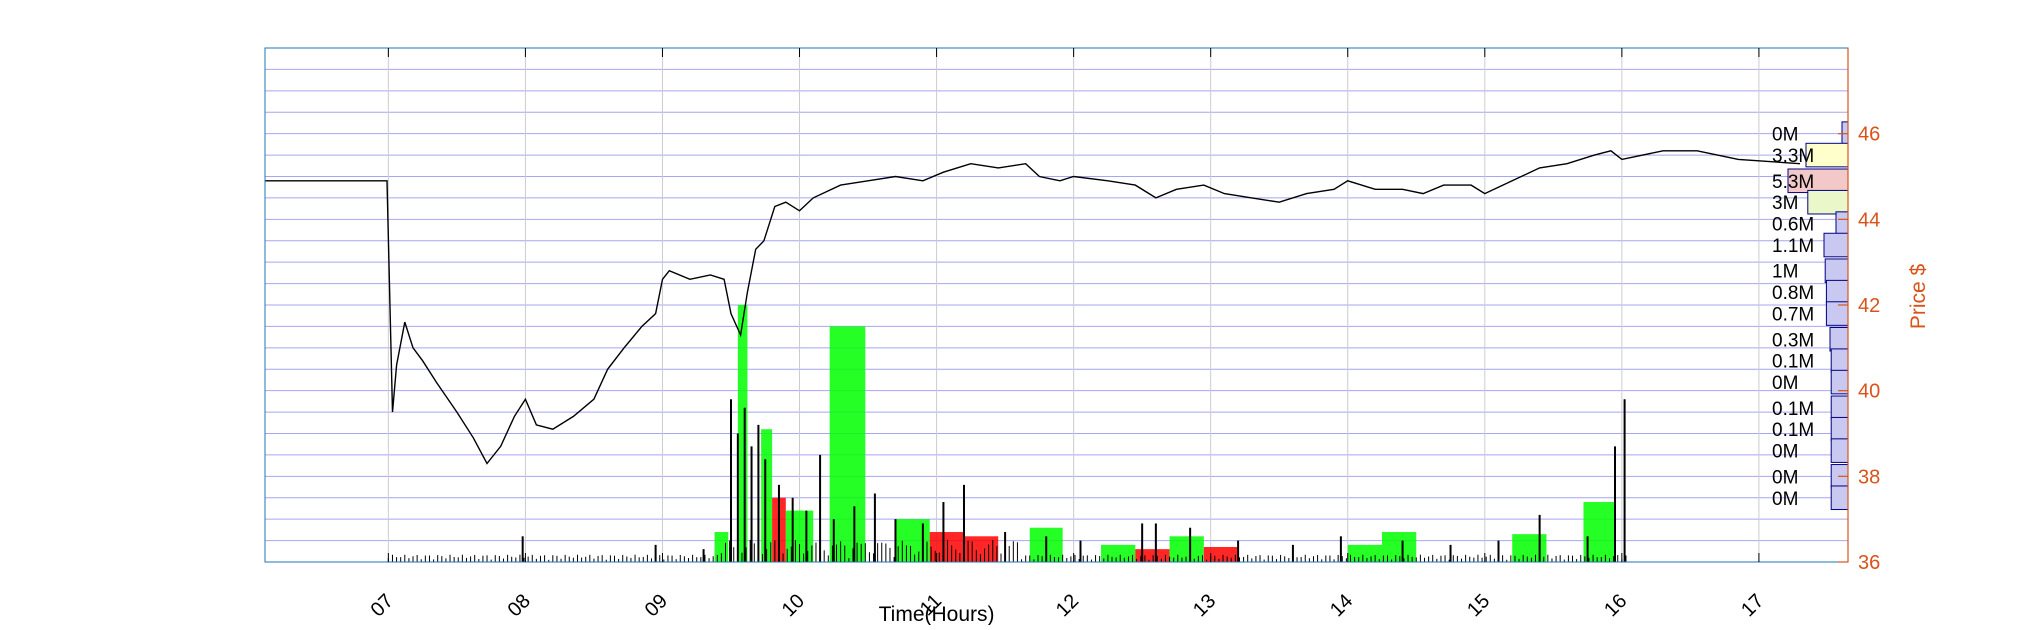  Describe the element at coordinates (1793, 225) in the screenshot. I see `volume-profile-label: 0.6M` at that location.